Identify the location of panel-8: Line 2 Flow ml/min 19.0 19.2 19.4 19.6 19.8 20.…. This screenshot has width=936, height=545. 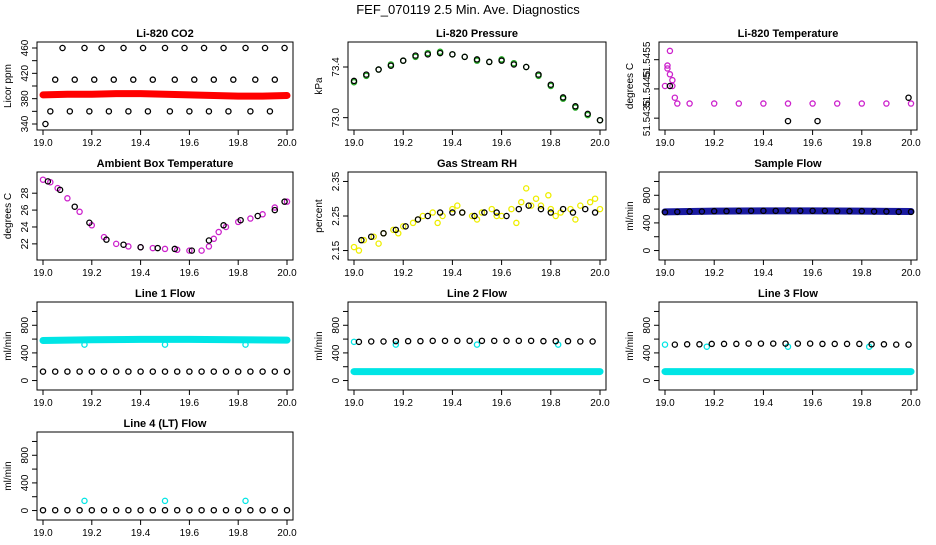
(462, 348).